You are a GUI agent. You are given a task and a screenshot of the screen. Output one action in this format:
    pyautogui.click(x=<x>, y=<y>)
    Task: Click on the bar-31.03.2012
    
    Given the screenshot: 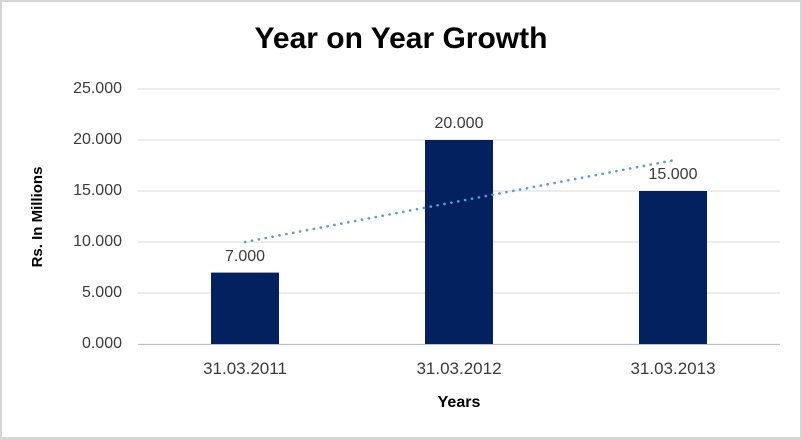 What is the action you would take?
    pyautogui.click(x=459, y=242)
    